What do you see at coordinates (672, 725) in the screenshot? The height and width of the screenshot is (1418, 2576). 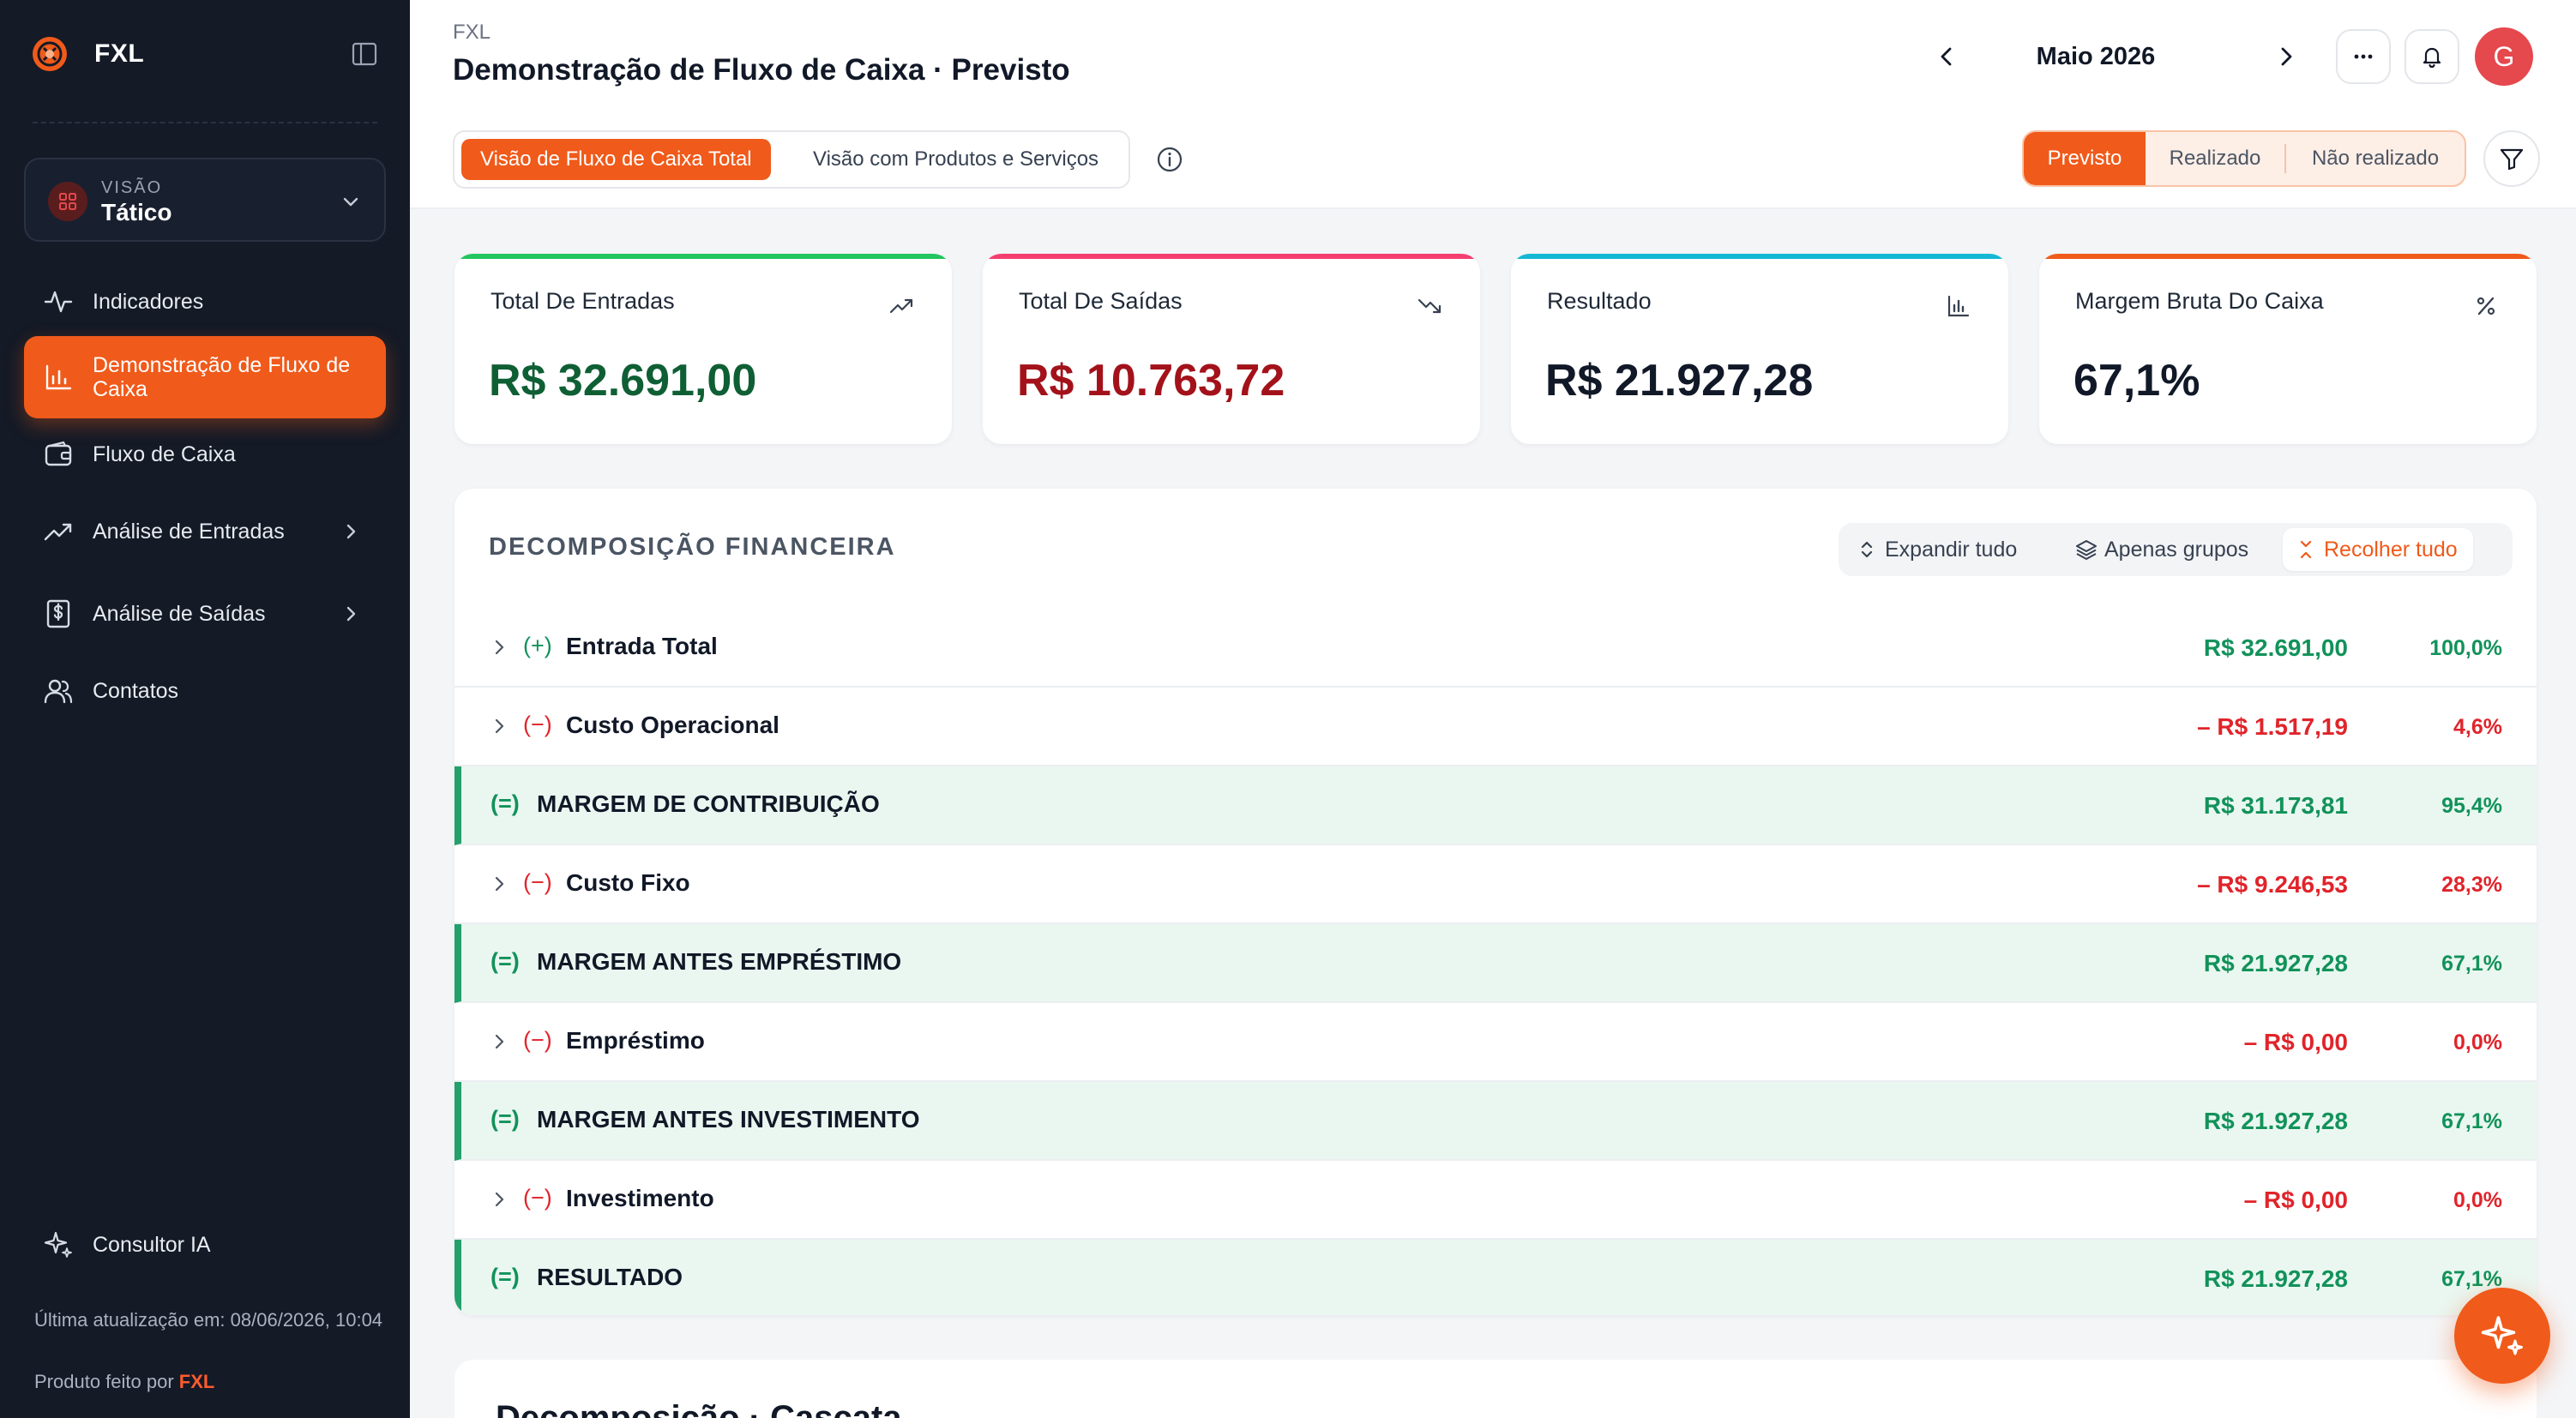 I see `row-label: Custo Operacional` at bounding box center [672, 725].